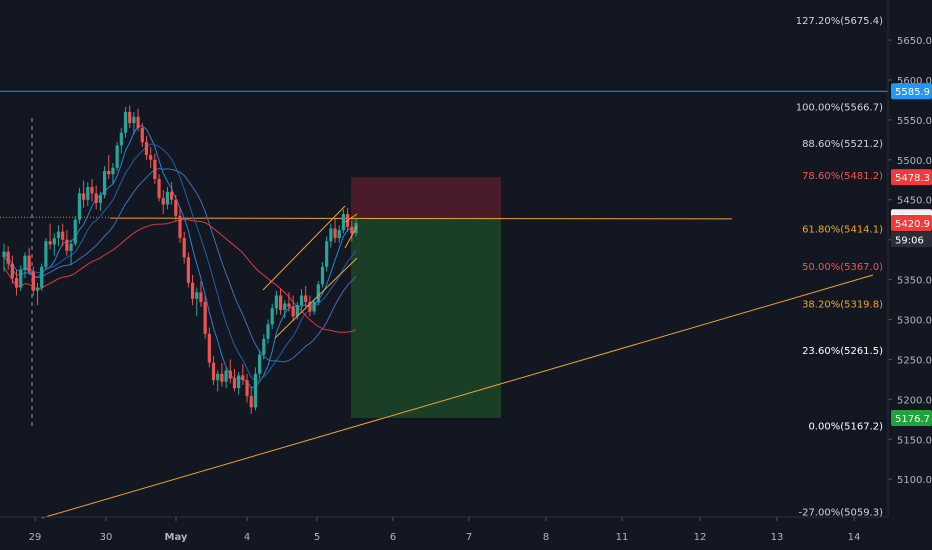 The height and width of the screenshot is (550, 932). What do you see at coordinates (35, 537) in the screenshot?
I see `time-tick-label: 29` at bounding box center [35, 537].